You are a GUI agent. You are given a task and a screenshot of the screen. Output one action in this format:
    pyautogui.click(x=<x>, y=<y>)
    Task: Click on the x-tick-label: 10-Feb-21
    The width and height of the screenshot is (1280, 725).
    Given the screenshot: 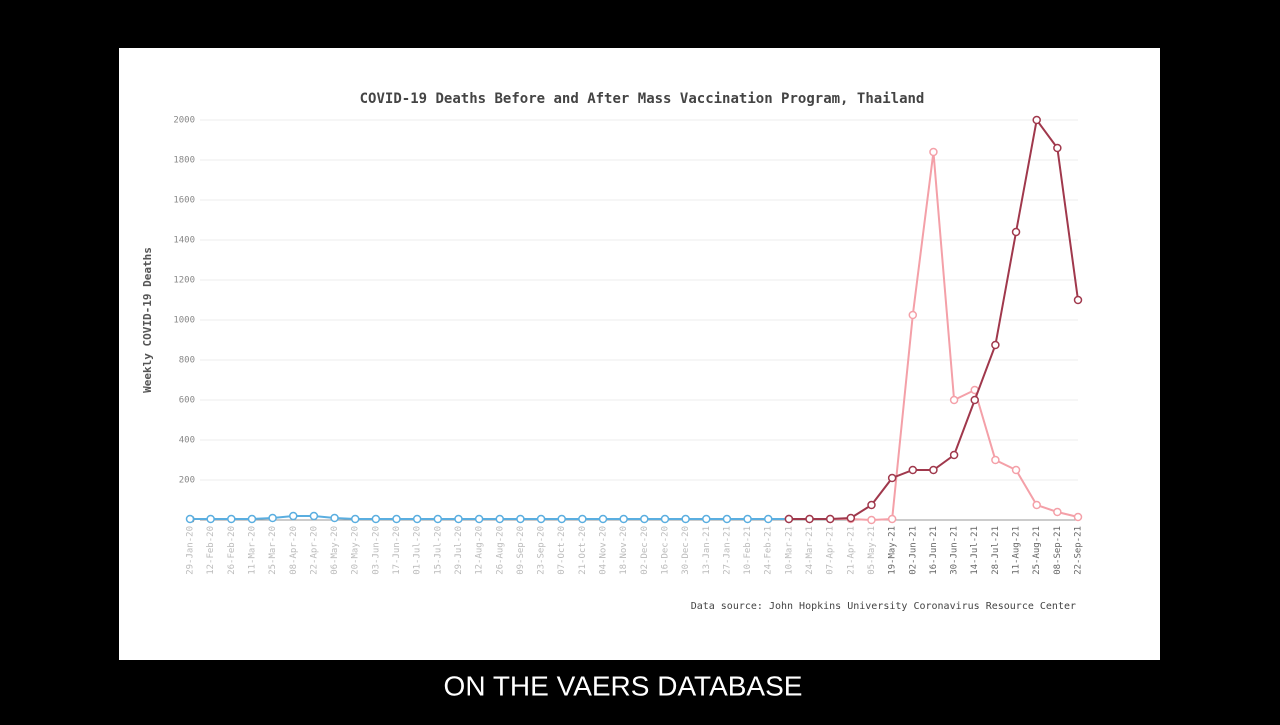 What is the action you would take?
    pyautogui.click(x=748, y=550)
    